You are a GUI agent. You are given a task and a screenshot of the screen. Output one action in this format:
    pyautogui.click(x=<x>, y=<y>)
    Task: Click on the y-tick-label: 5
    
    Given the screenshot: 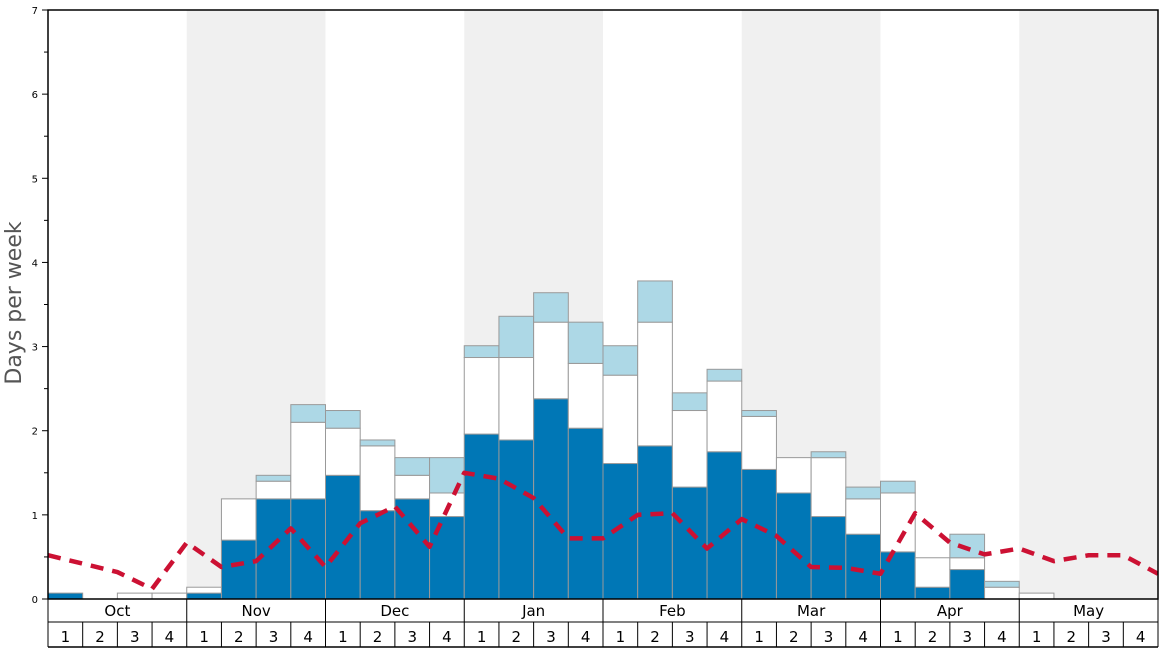 What is the action you would take?
    pyautogui.click(x=35, y=179)
    